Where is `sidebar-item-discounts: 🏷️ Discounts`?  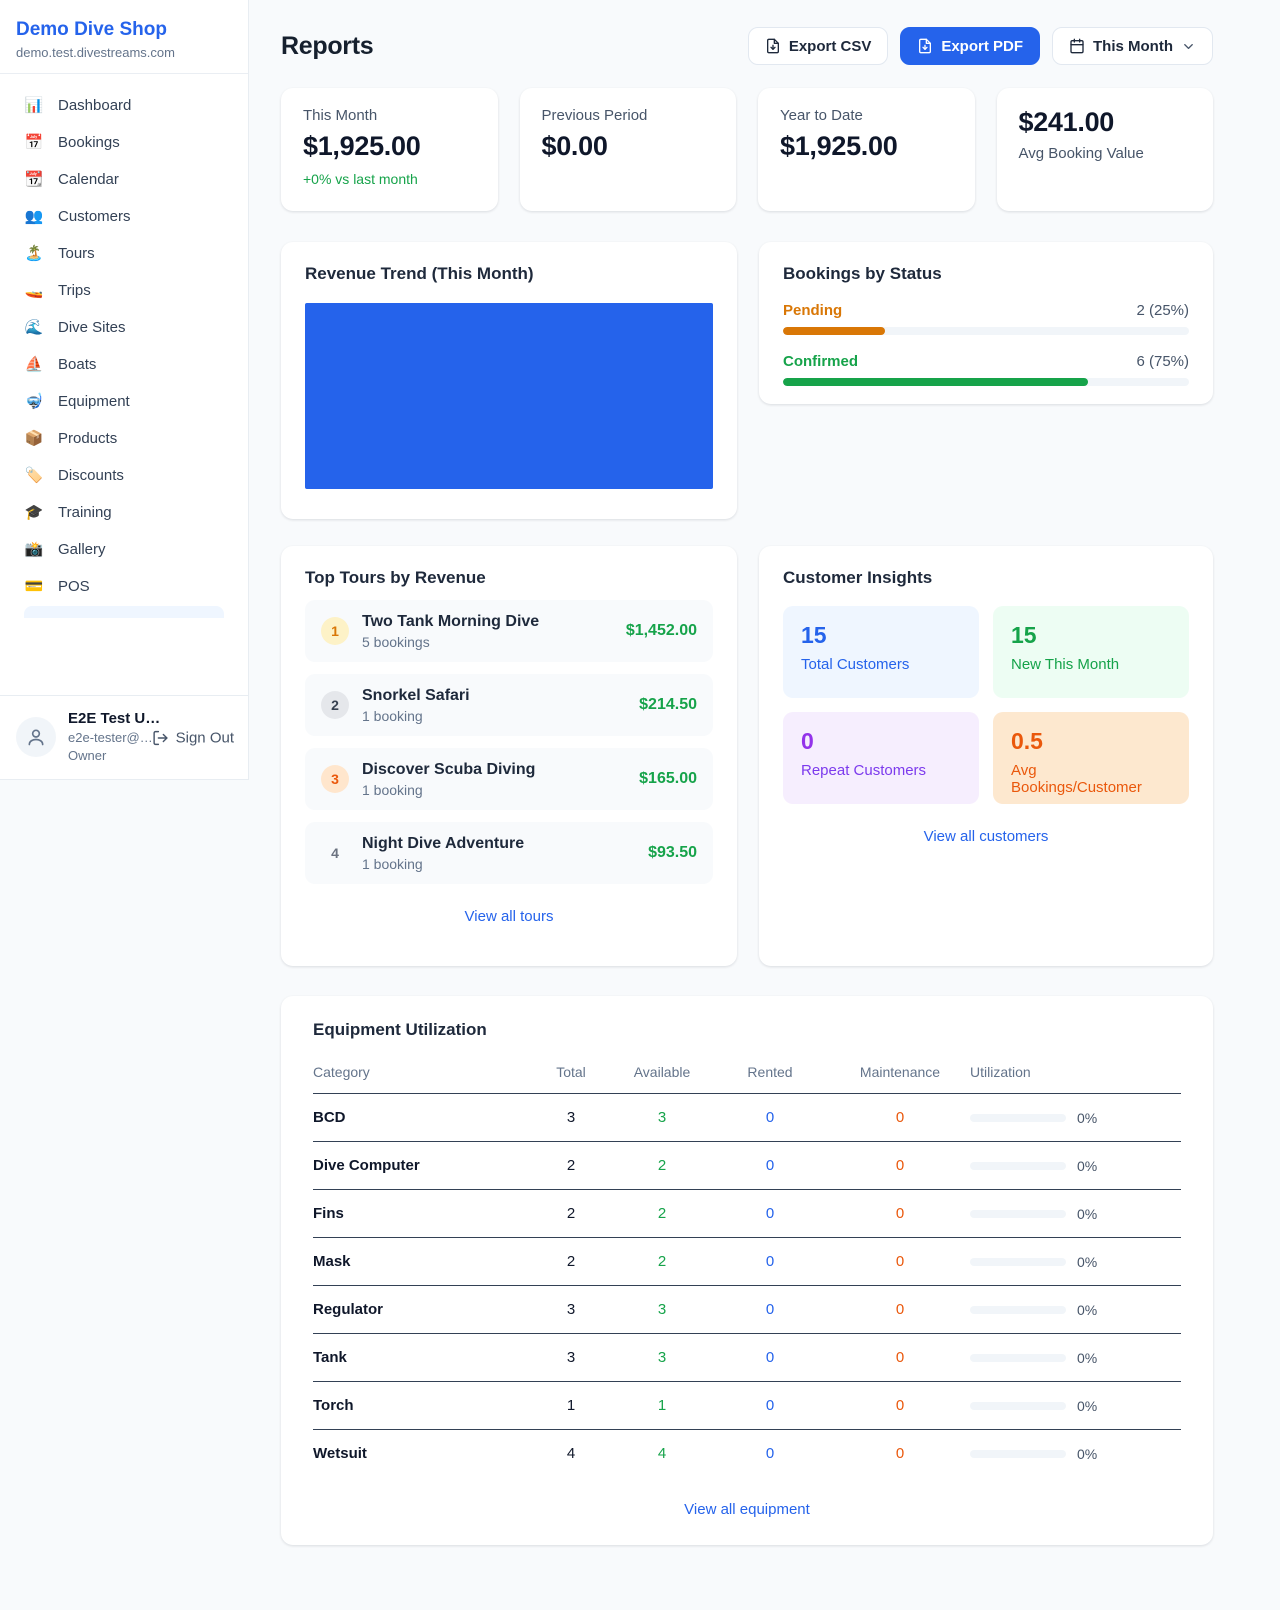
sidebar-item-discounts: 🏷️ Discounts is located at coordinates (124, 475).